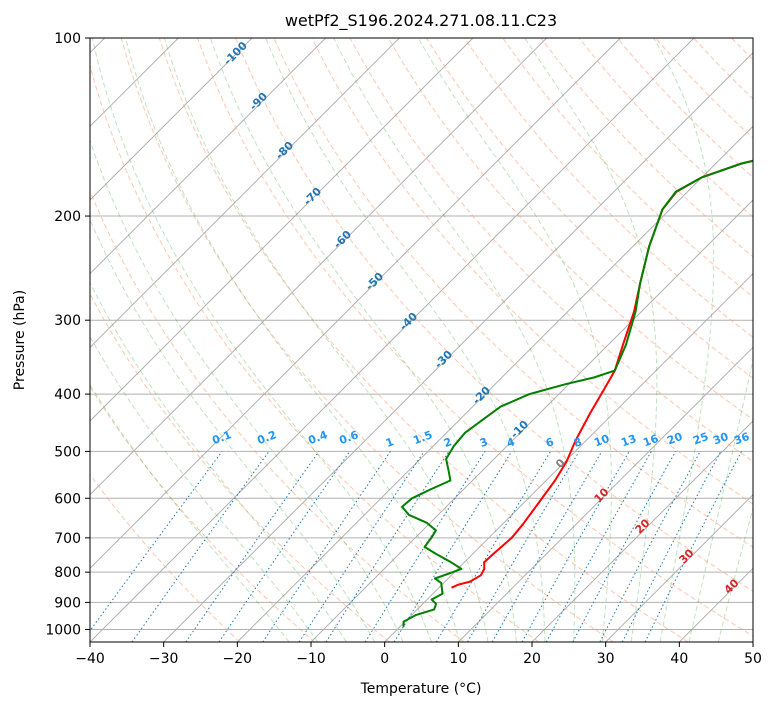 The width and height of the screenshot is (775, 708). What do you see at coordinates (67, 539) in the screenshot?
I see `y-tick-label: 700` at bounding box center [67, 539].